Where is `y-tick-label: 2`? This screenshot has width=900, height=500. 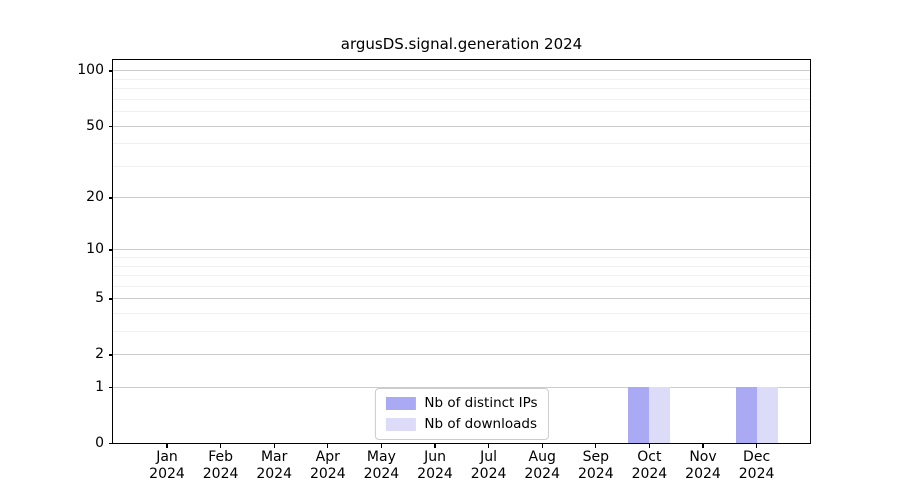 y-tick-label: 2 is located at coordinates (99, 354).